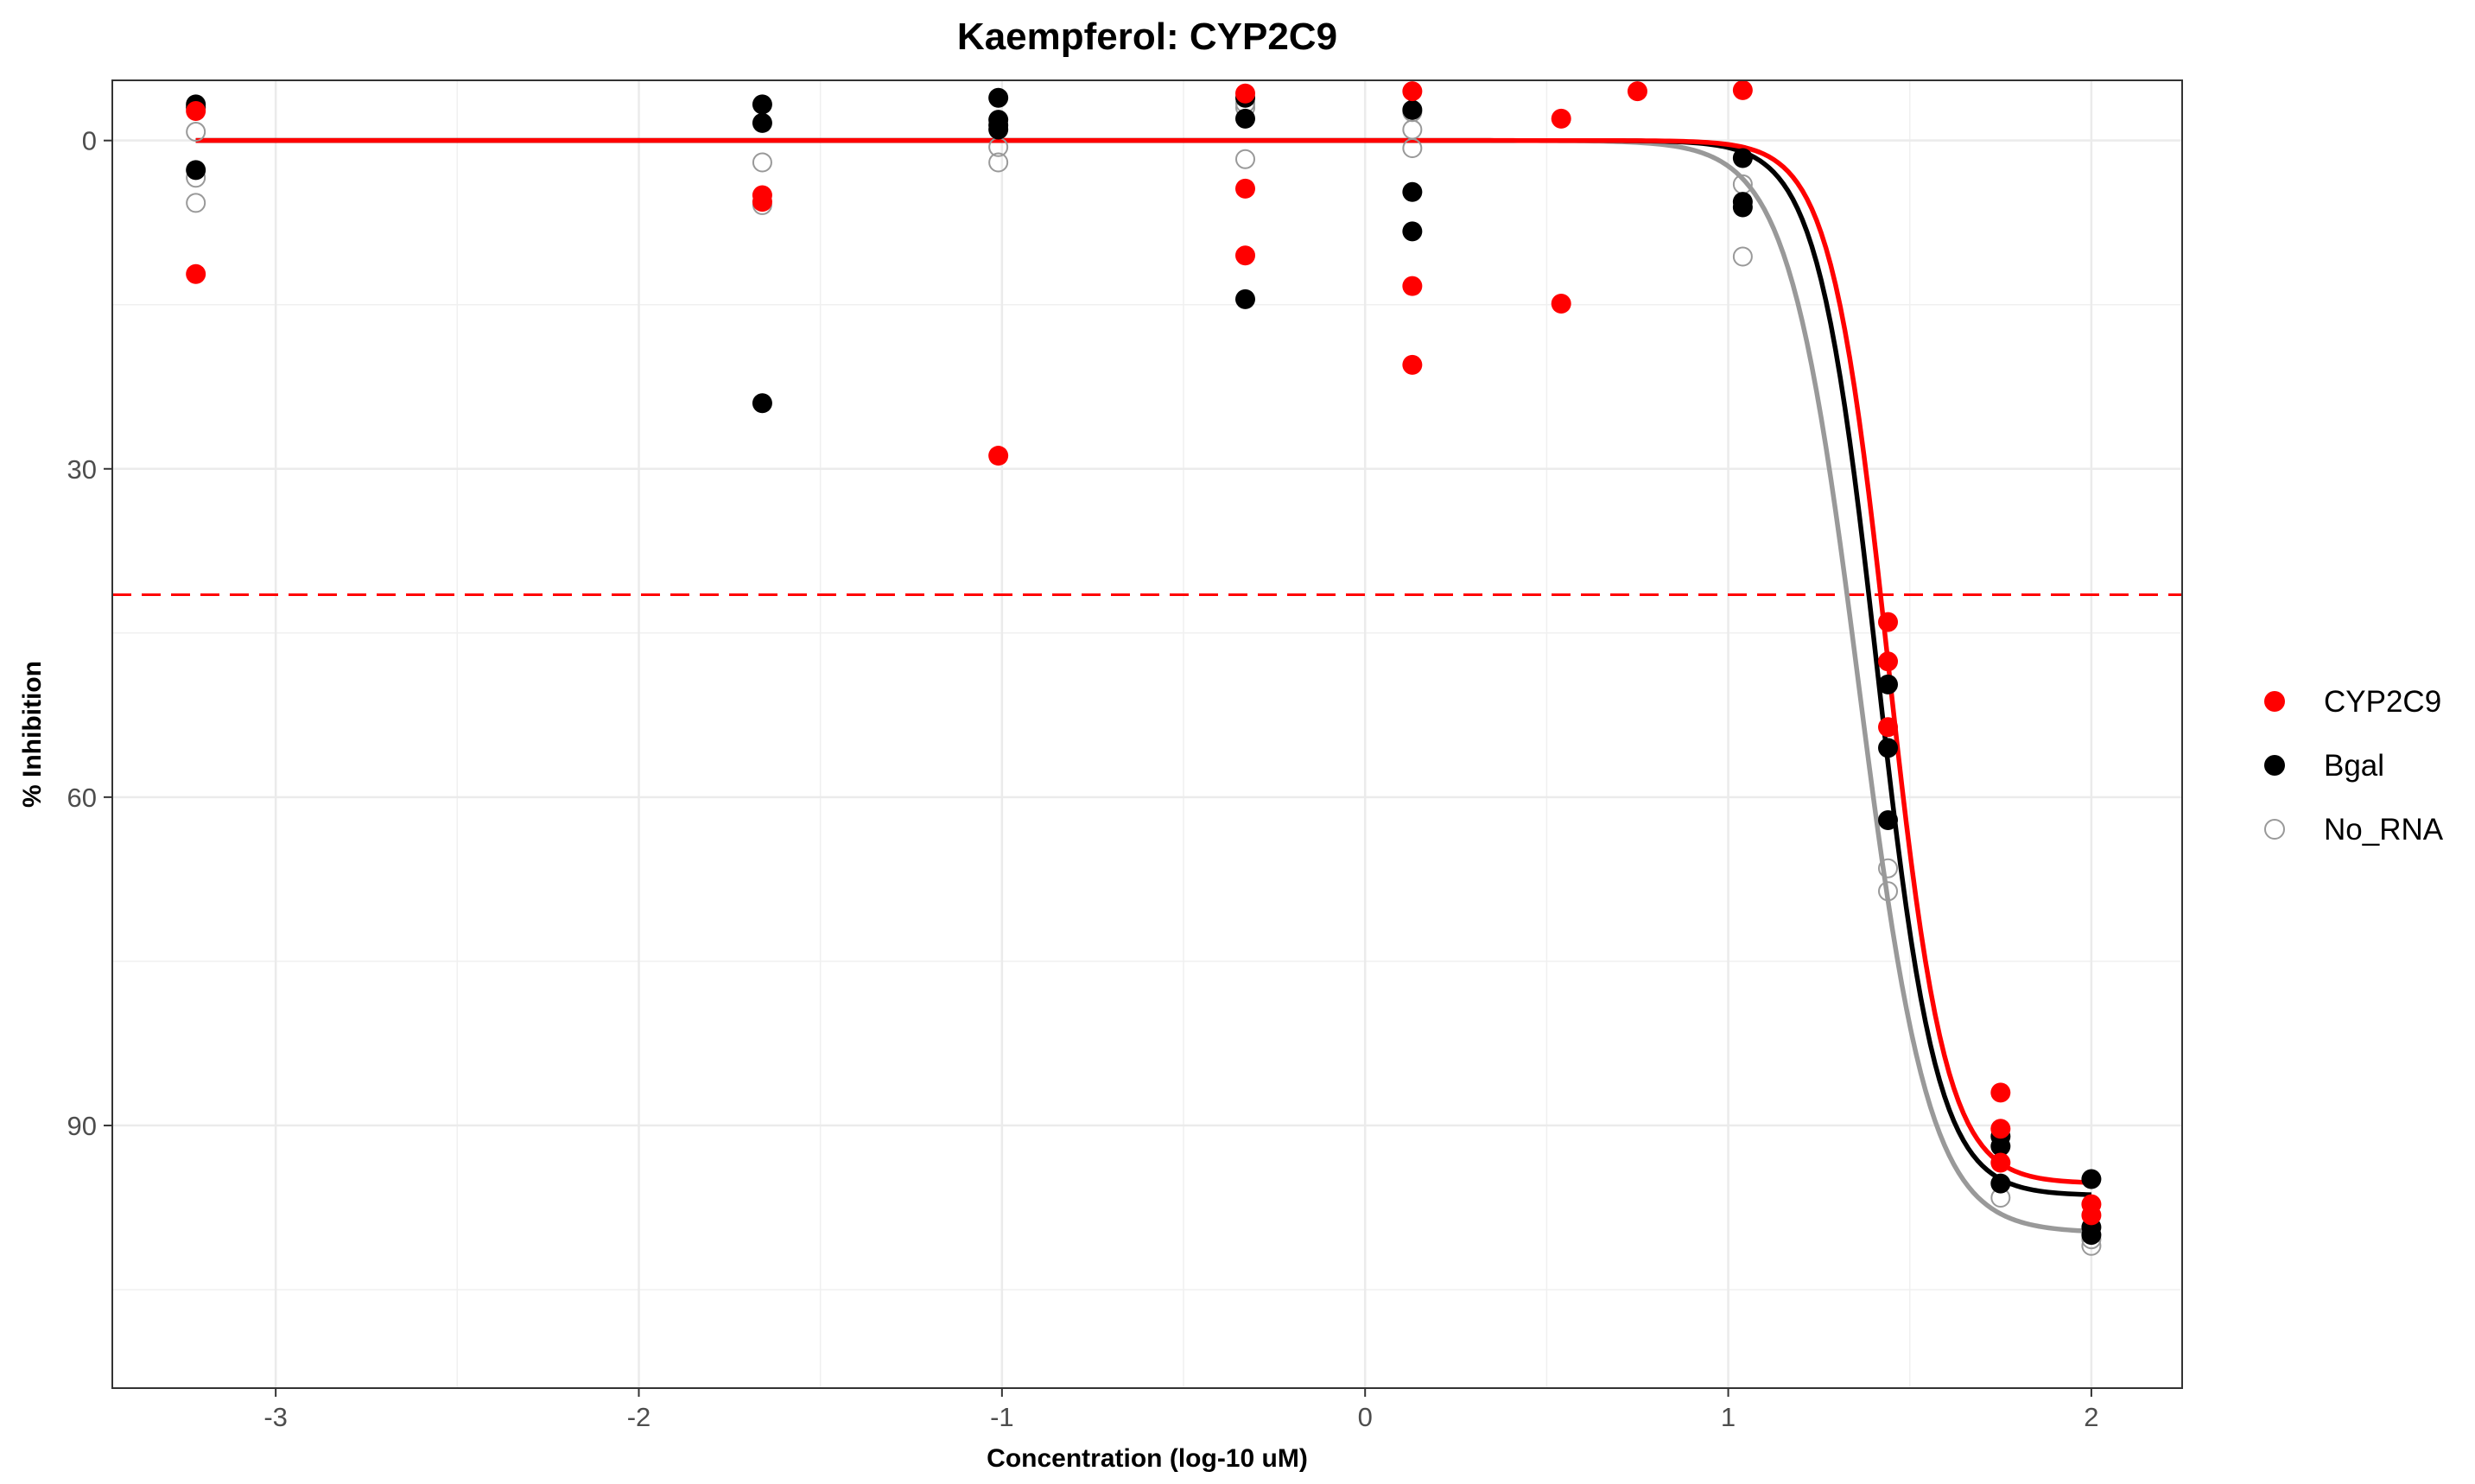 The width and height of the screenshot is (2475, 1484). What do you see at coordinates (89, 141) in the screenshot?
I see `y-tick-label: 0` at bounding box center [89, 141].